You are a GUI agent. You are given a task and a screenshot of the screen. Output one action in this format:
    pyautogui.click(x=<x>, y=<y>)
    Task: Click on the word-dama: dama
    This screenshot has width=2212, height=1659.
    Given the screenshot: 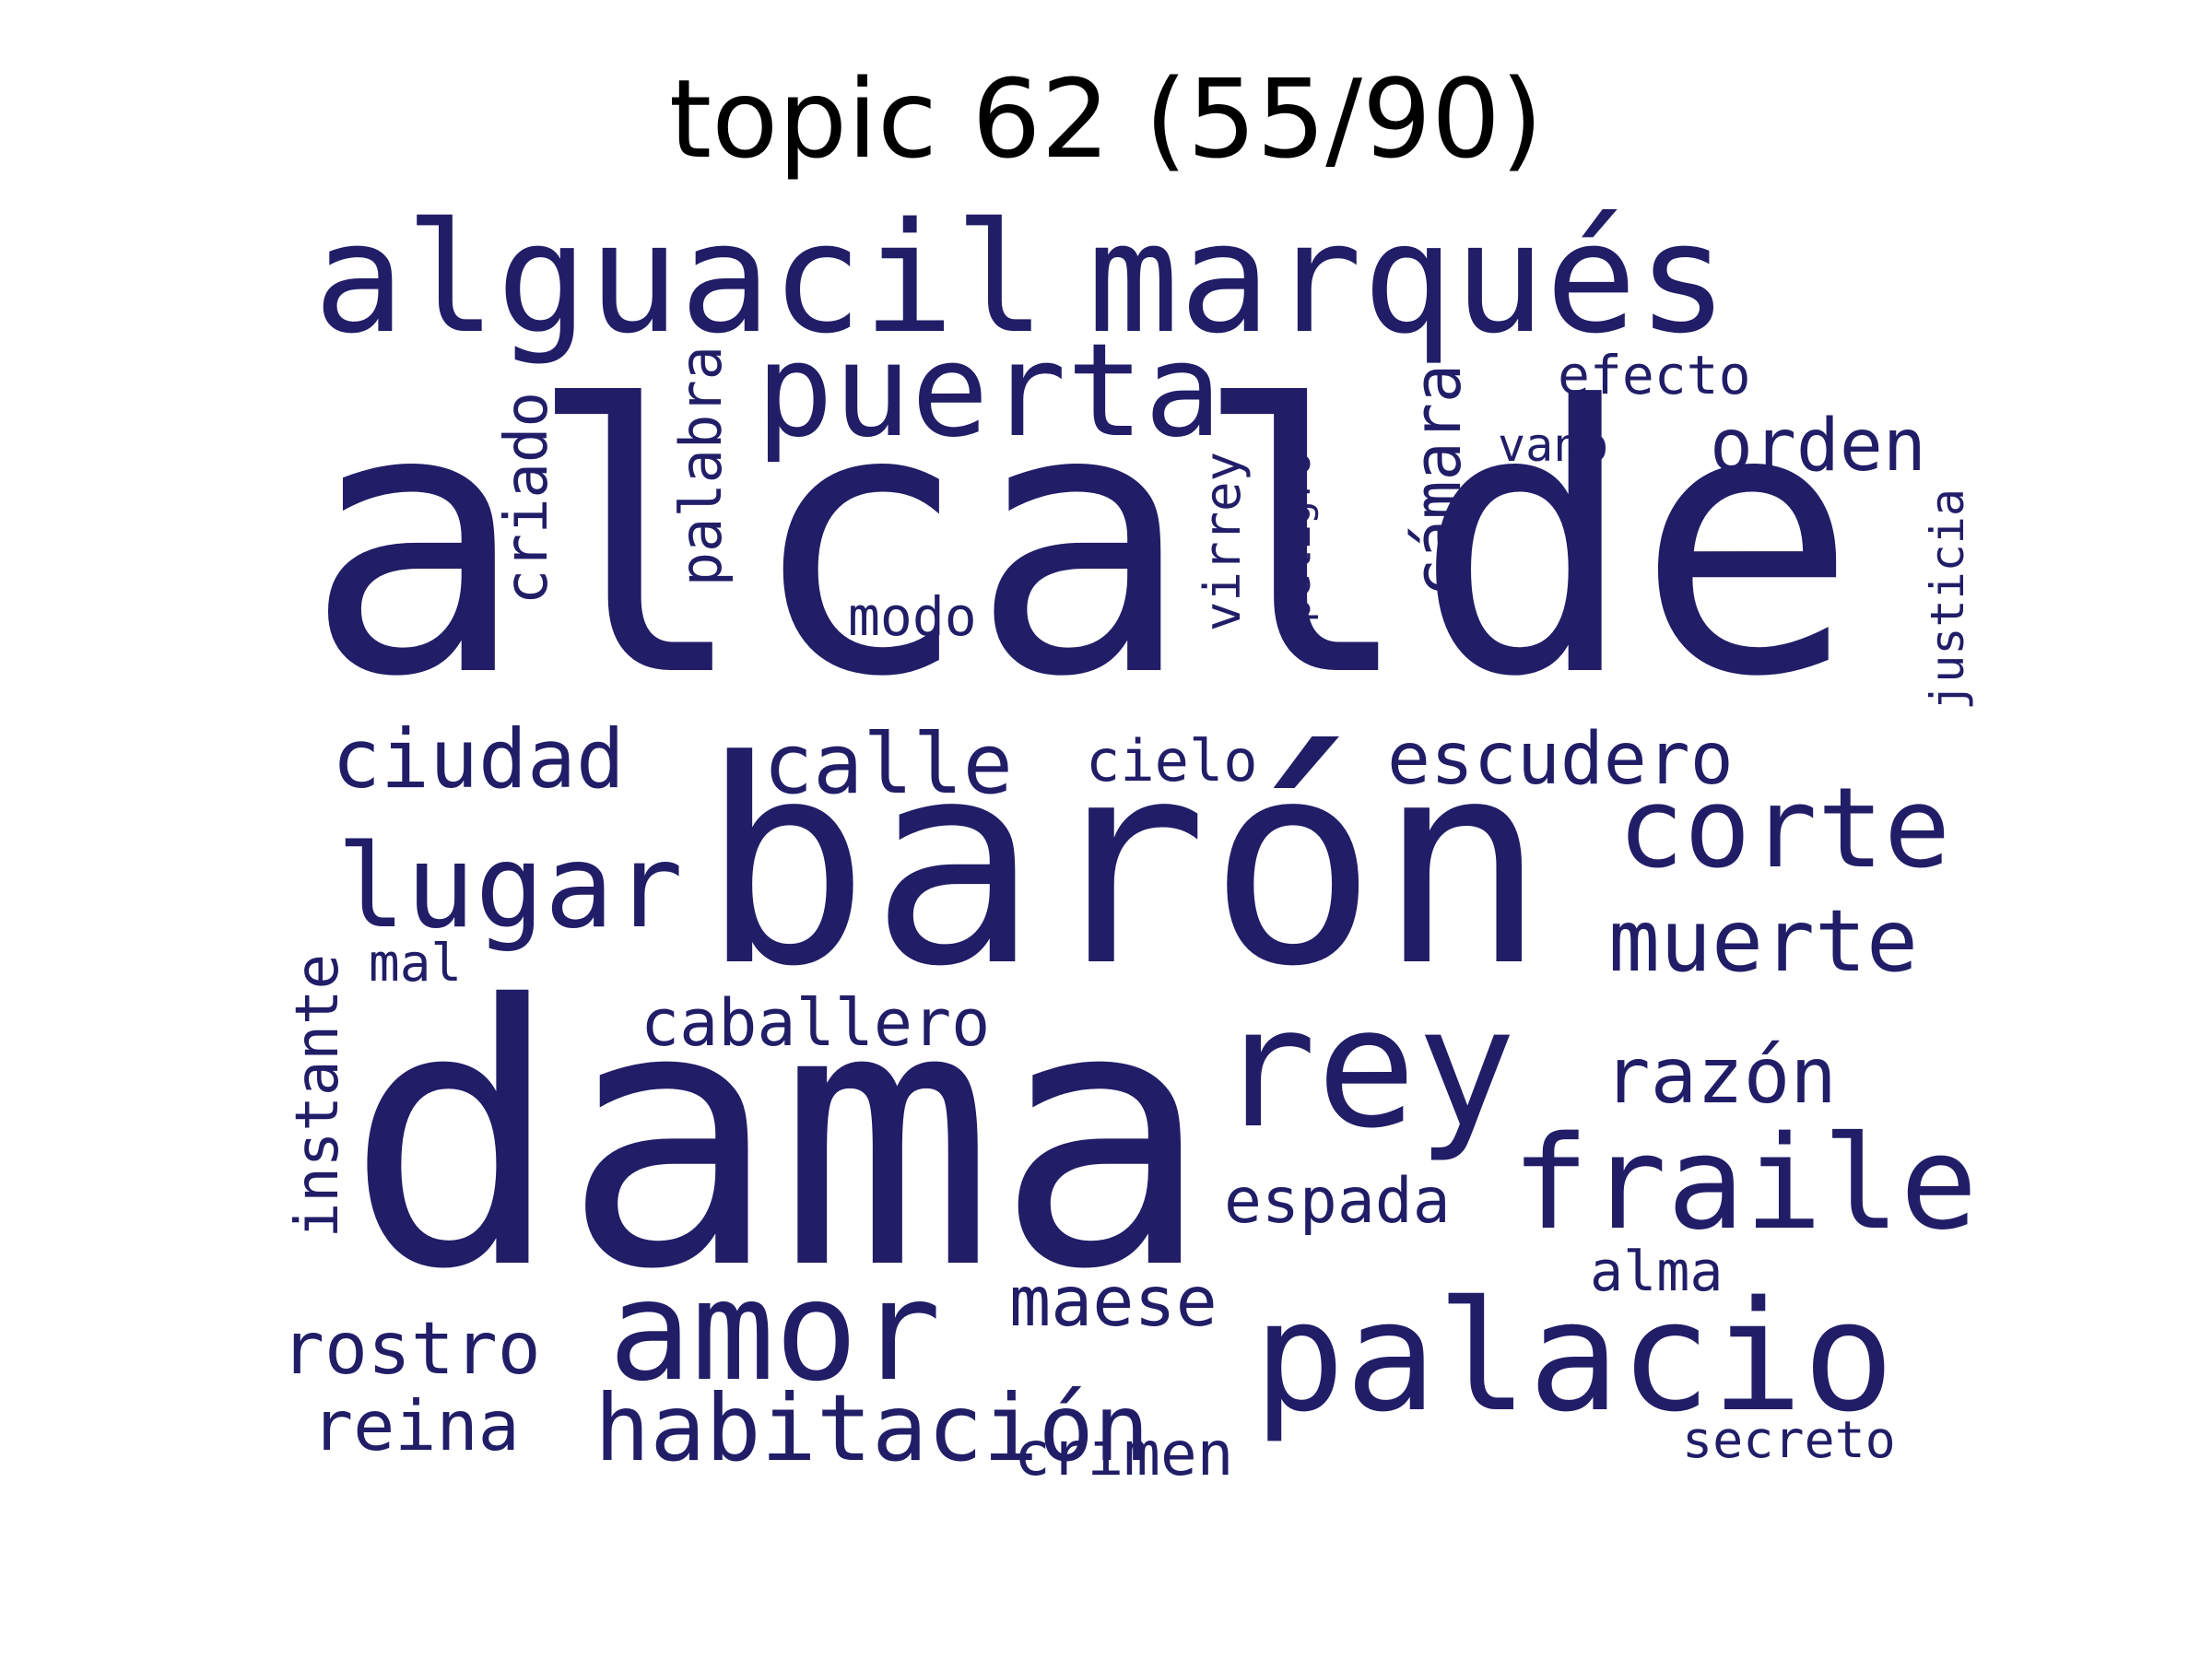 What is the action you would take?
    pyautogui.click(x=779, y=1138)
    